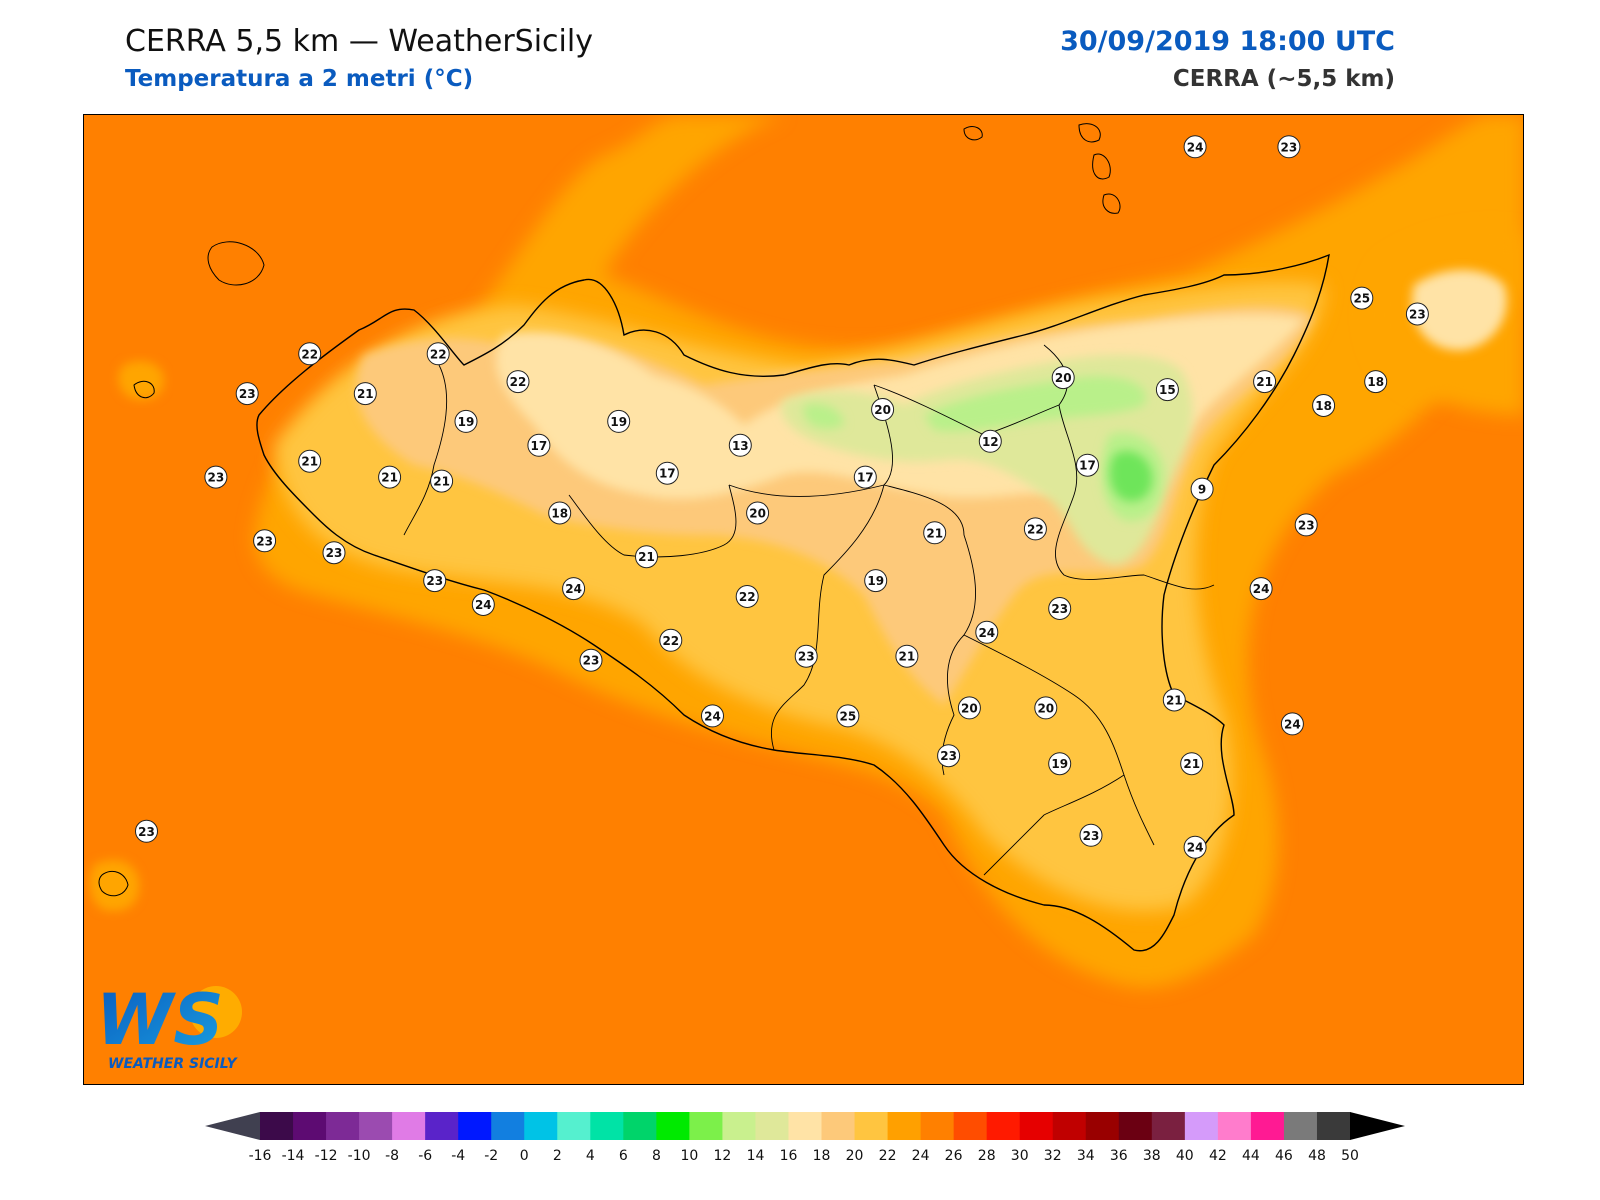 The image size is (1600, 1200). What do you see at coordinates (789, 1156) in the screenshot?
I see `colorbar-tick-label: 16` at bounding box center [789, 1156].